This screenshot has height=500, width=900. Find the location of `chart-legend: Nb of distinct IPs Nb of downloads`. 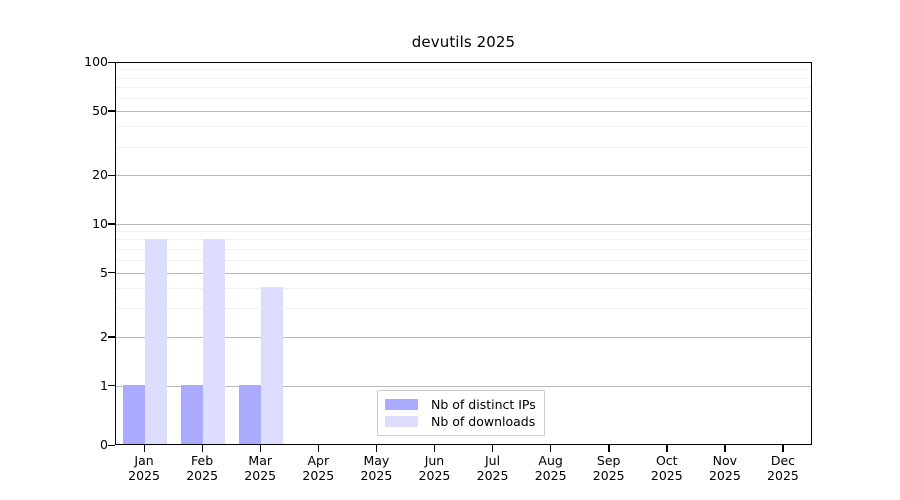

chart-legend: Nb of distinct IPs Nb of downloads is located at coordinates (461, 413).